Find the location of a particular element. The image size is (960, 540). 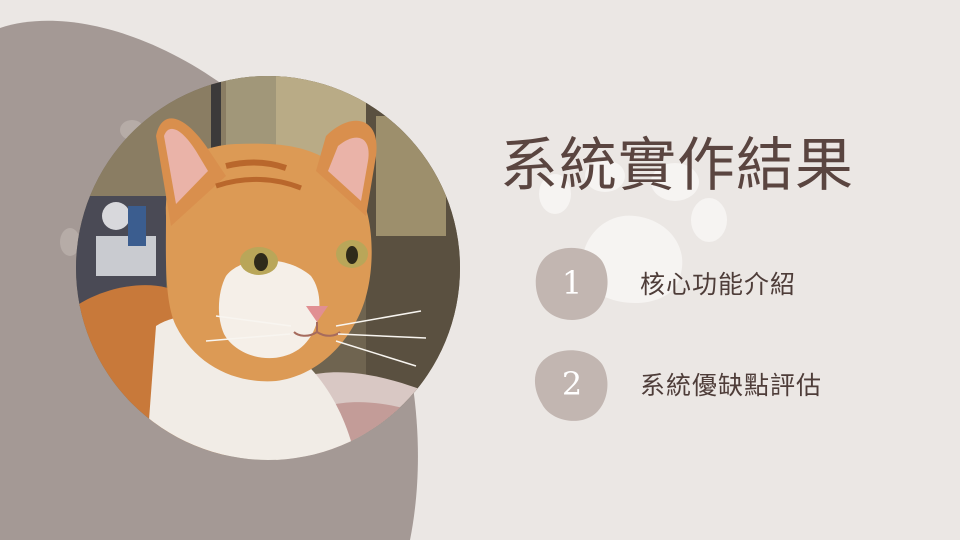

item-number: 1 is located at coordinates (572, 283).